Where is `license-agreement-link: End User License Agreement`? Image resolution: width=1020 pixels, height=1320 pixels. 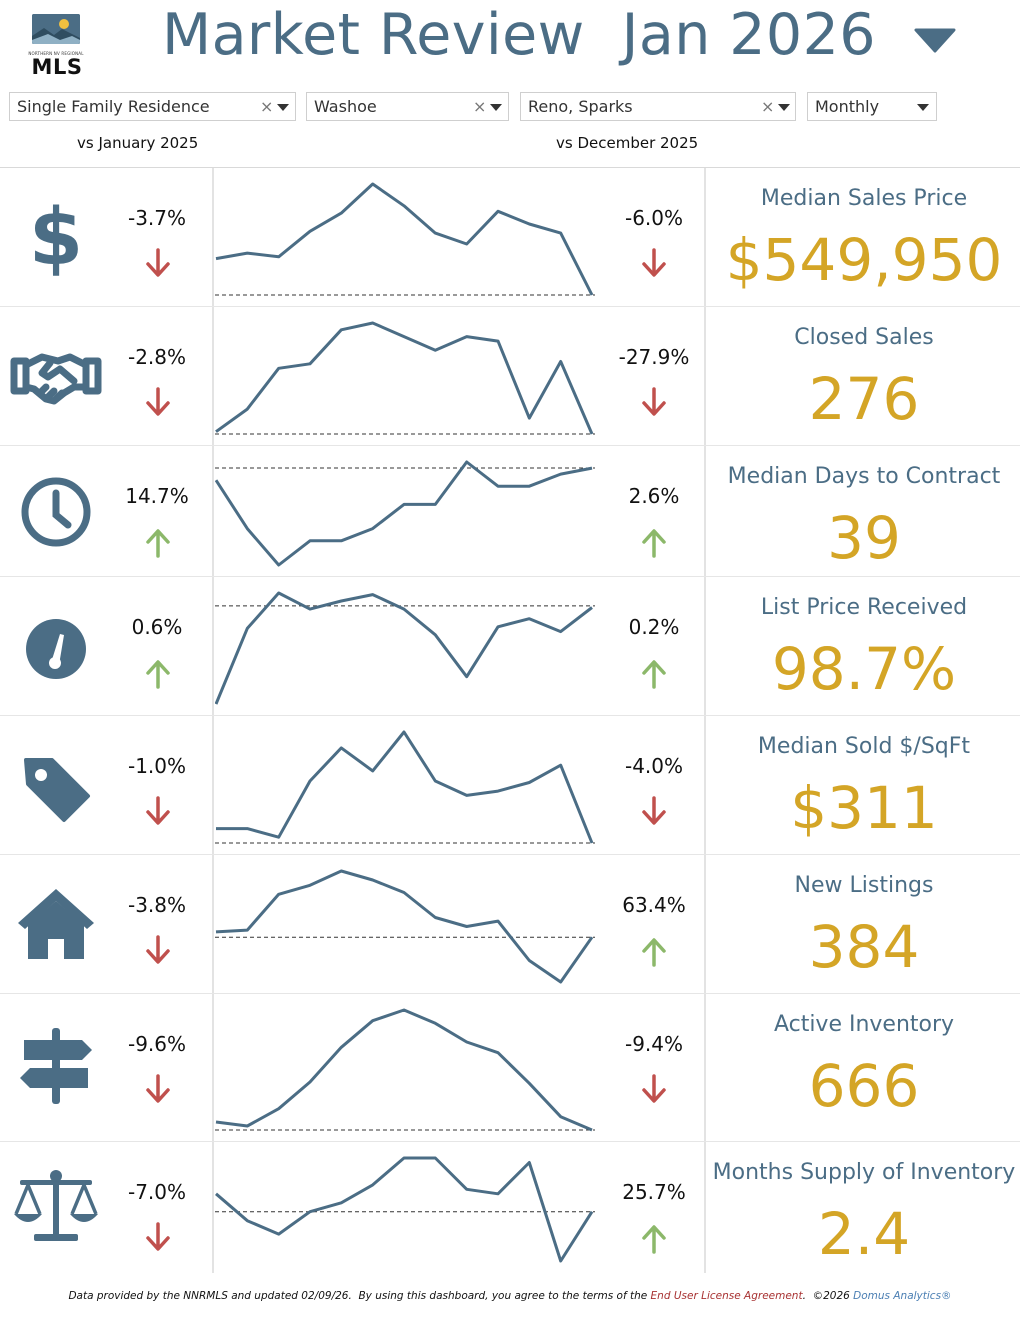 license-agreement-link: End User License Agreement is located at coordinates (726, 1296).